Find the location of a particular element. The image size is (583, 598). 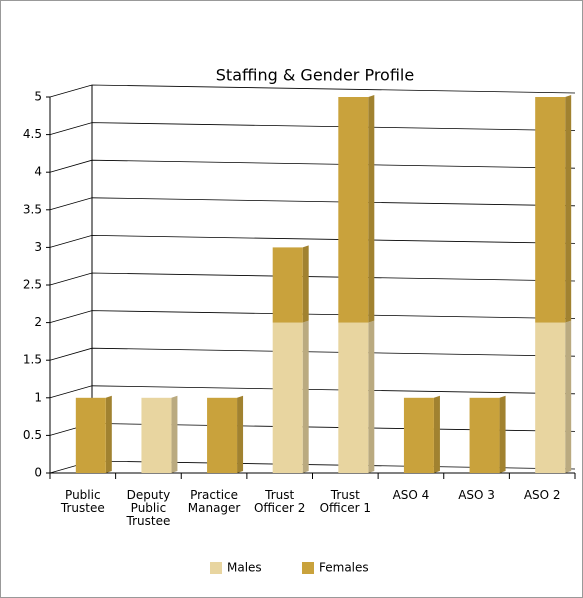

y-tick-label: 1 is located at coordinates (38, 397).